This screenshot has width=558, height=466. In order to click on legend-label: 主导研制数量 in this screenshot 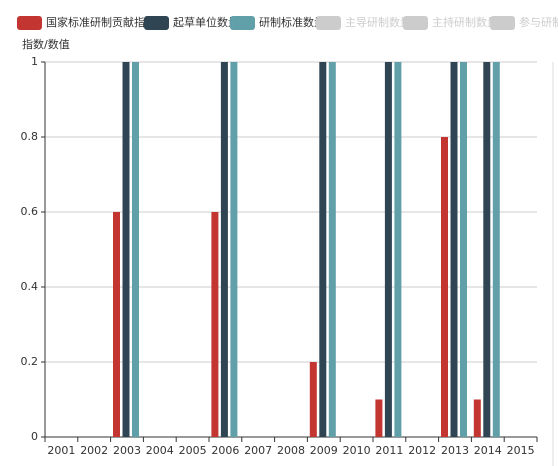, I will do `click(378, 22)`.